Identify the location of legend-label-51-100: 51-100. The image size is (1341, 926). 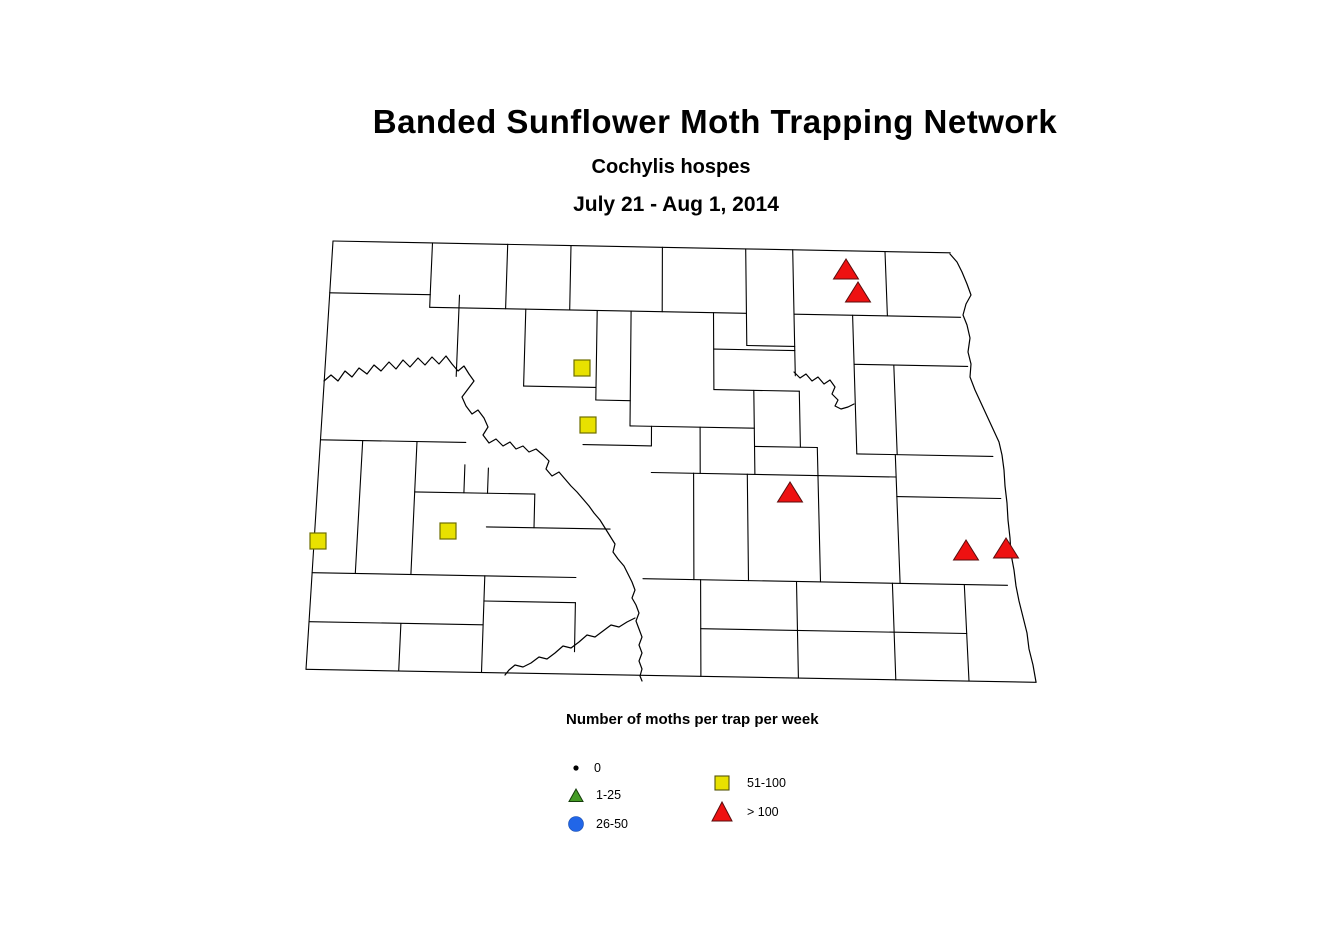
(766, 783).